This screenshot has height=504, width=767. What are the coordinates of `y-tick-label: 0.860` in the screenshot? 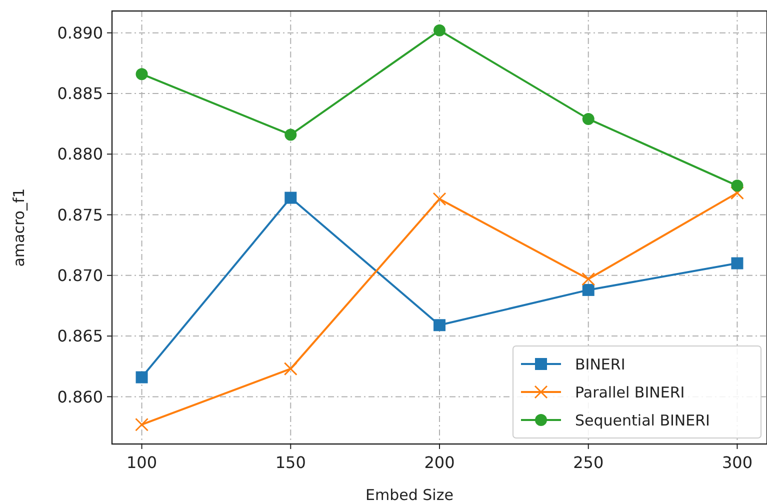 It's located at (80, 396).